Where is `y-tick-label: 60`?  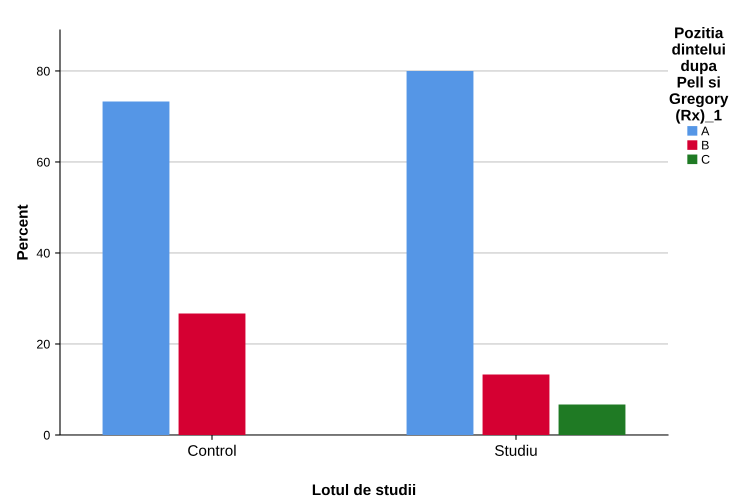 y-tick-label: 60 is located at coordinates (43, 162).